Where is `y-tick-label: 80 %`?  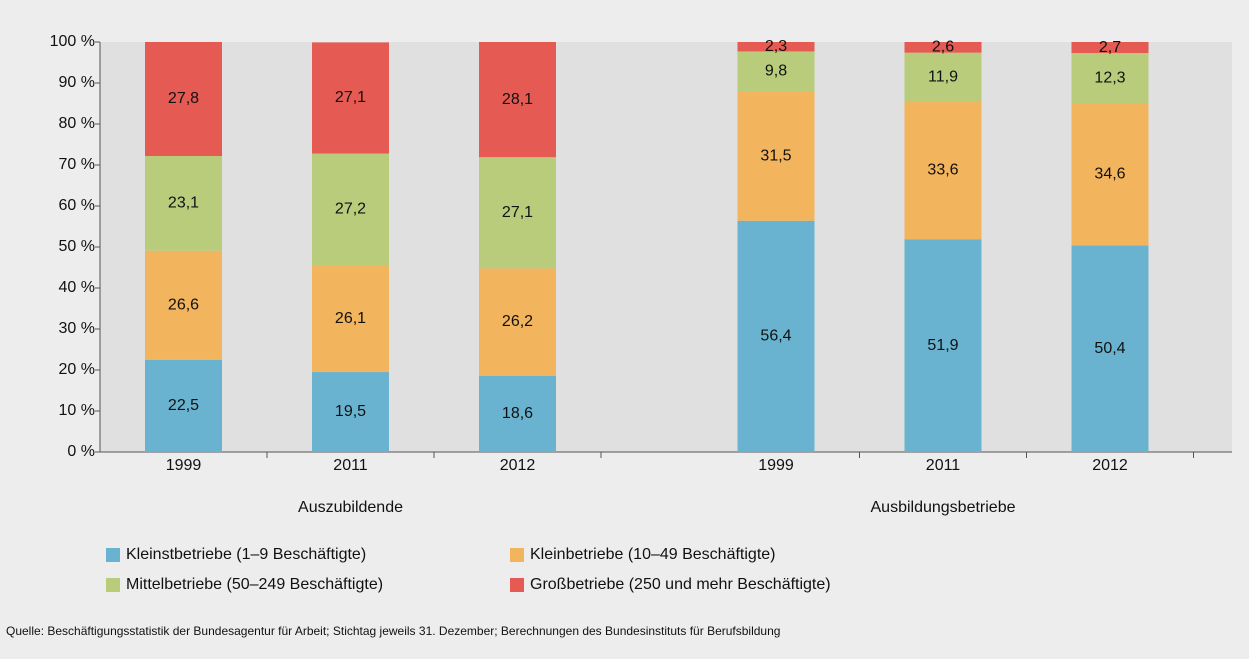
y-tick-label: 80 % is located at coordinates (77, 123).